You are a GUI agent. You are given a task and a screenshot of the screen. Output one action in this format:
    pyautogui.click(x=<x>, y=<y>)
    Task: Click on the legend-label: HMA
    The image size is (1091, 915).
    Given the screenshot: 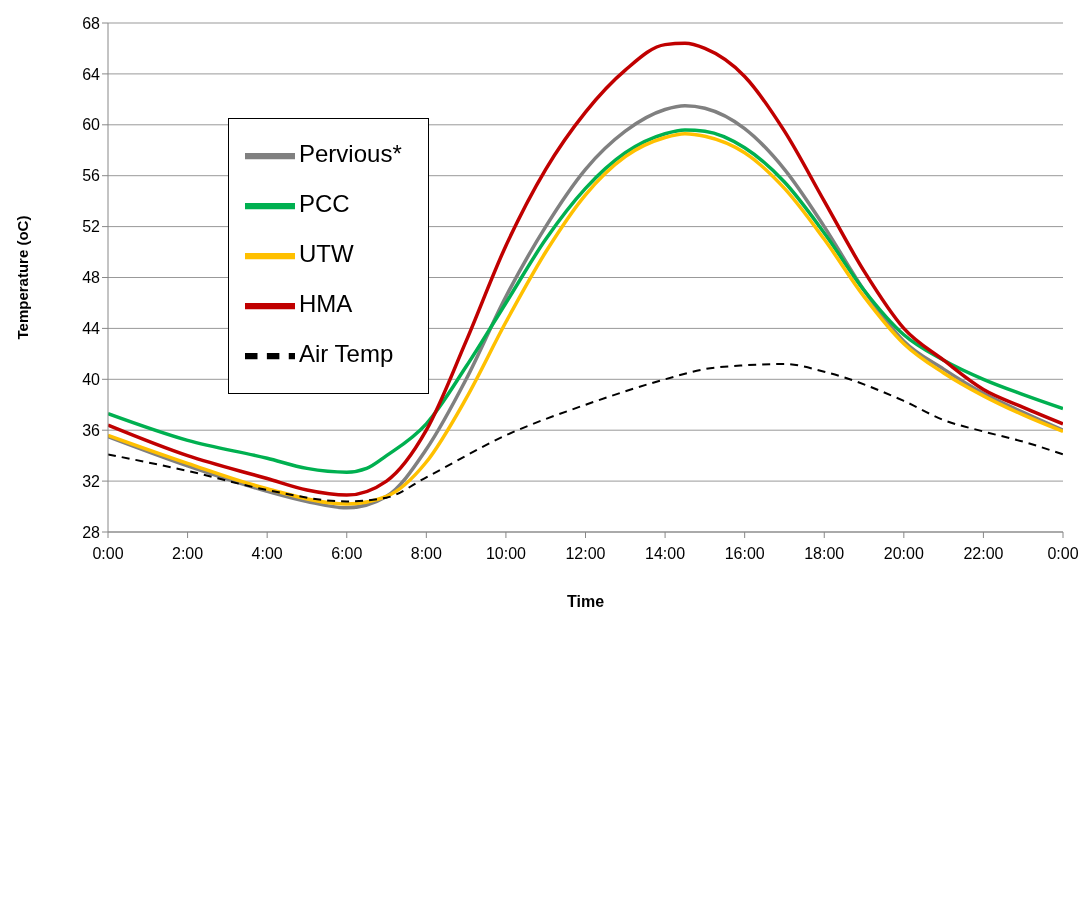 What is the action you would take?
    pyautogui.click(x=326, y=304)
    